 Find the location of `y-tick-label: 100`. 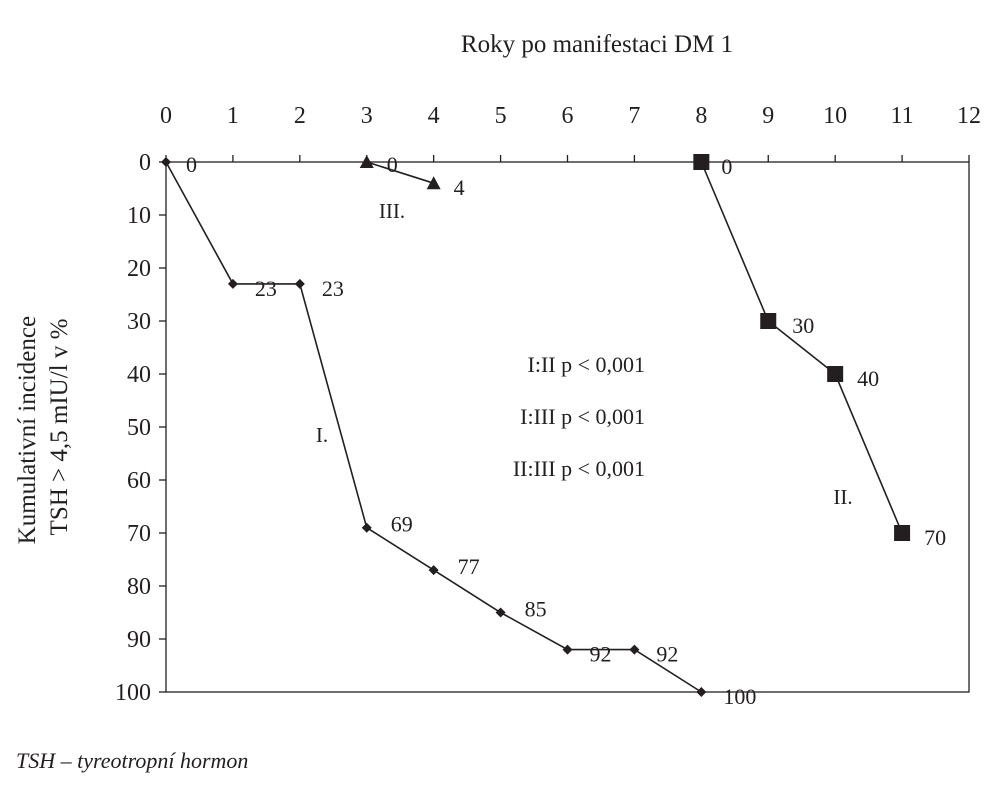

y-tick-label: 100 is located at coordinates (133, 693).